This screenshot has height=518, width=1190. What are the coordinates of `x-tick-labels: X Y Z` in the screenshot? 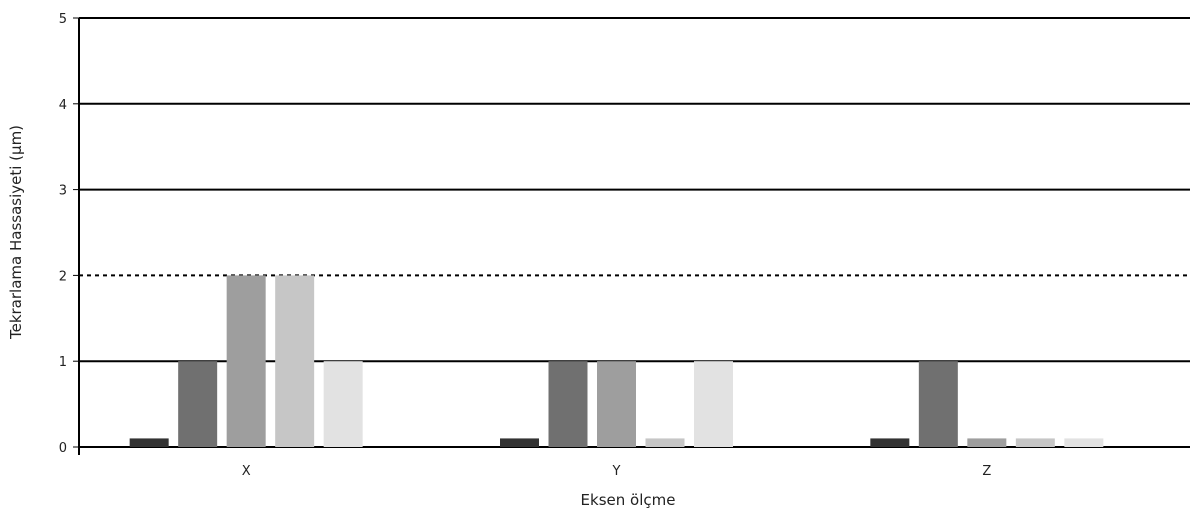 It's located at (617, 471).